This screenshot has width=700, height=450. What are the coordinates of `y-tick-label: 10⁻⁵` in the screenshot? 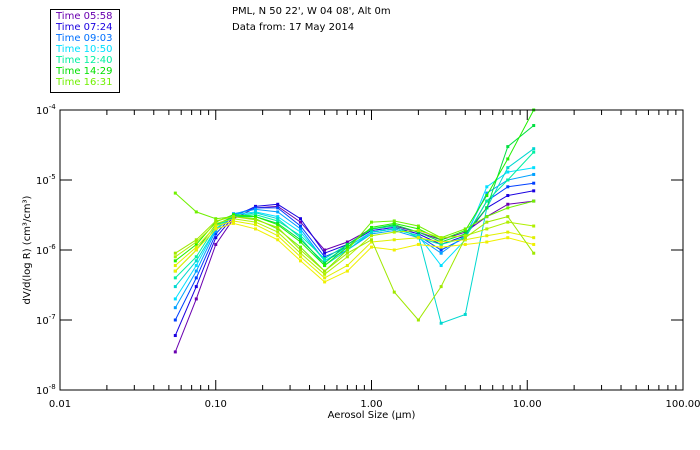 It's located at (46, 180).